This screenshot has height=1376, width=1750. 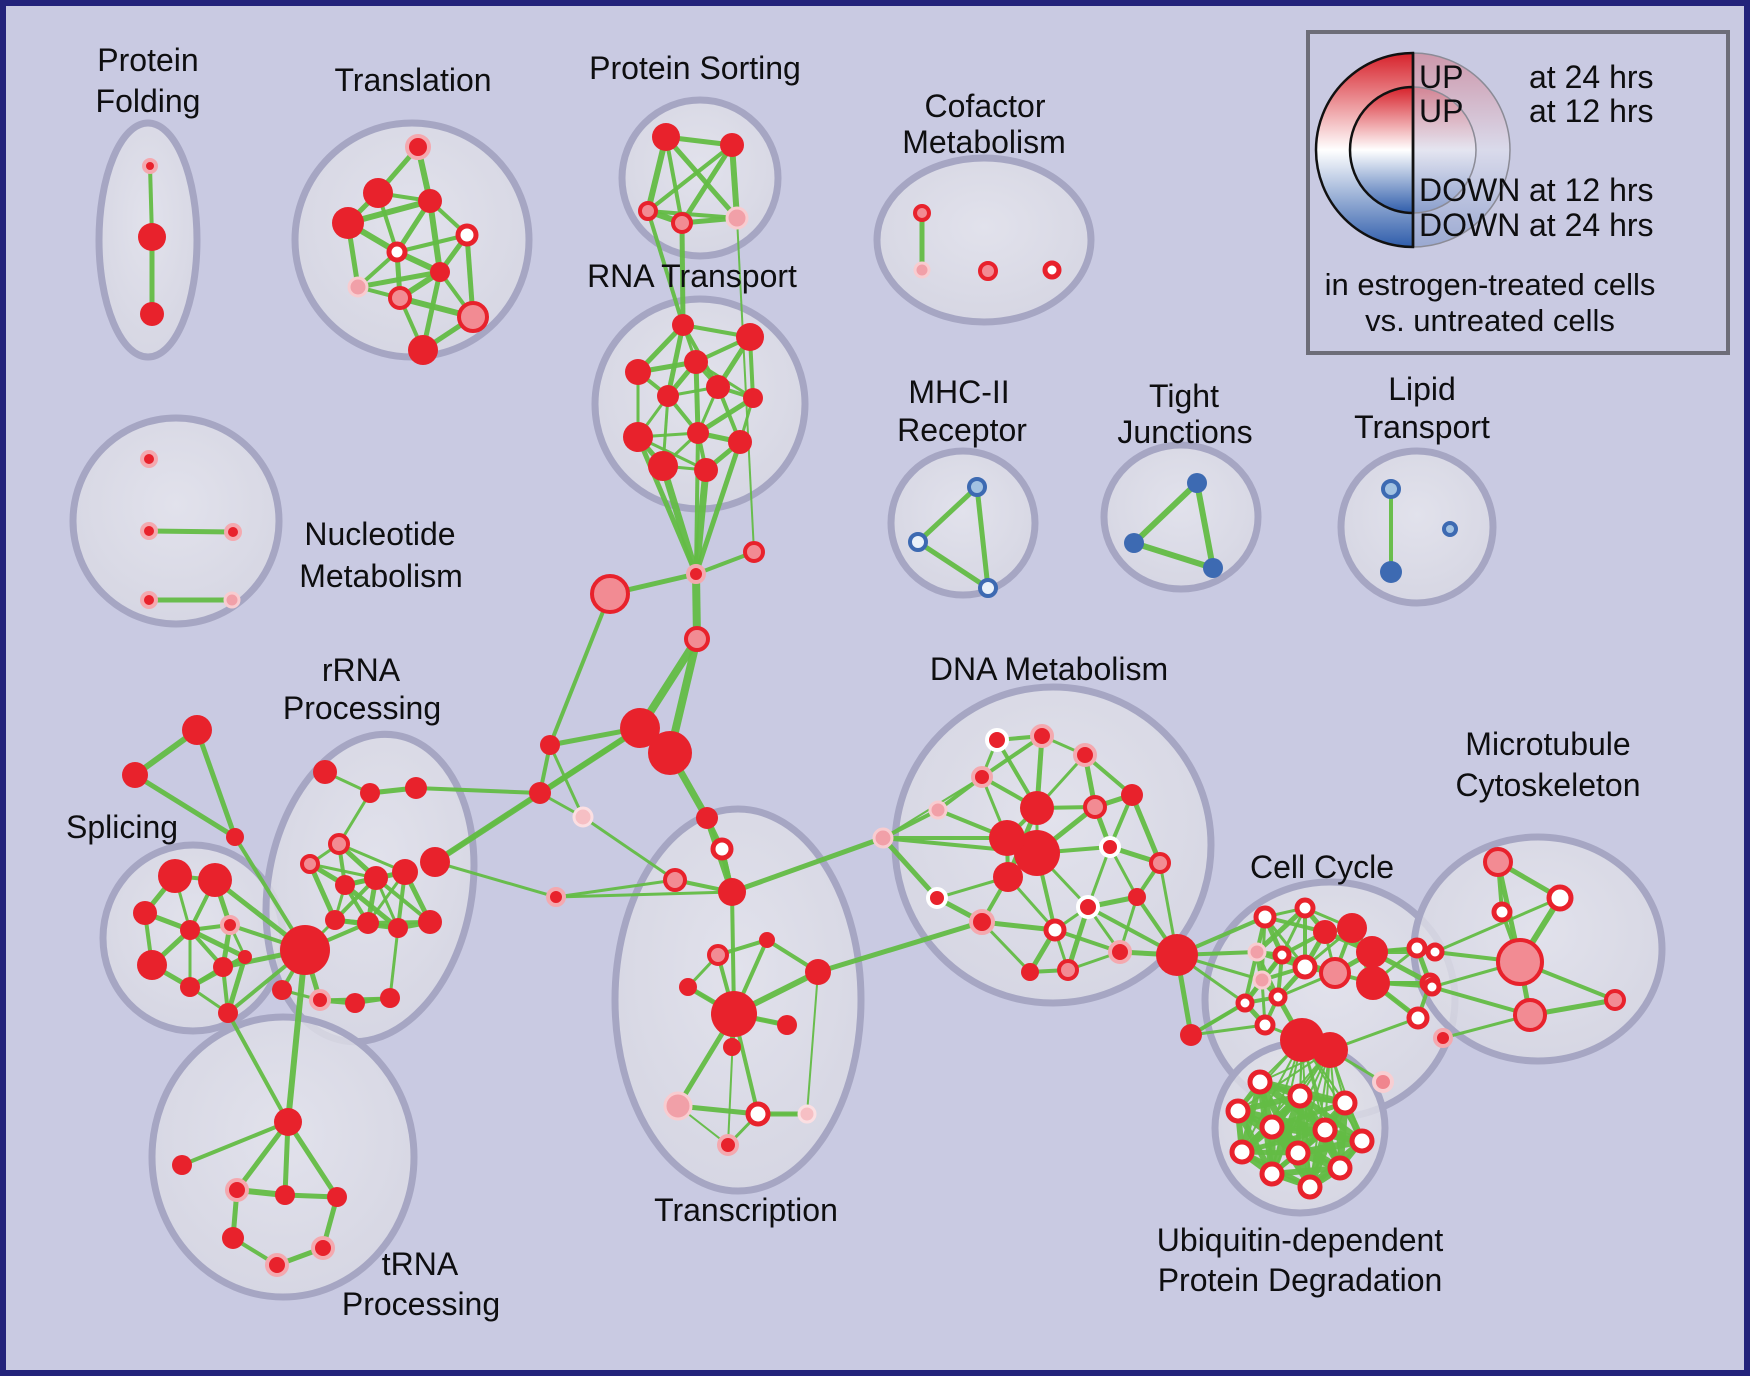 What do you see at coordinates (1444, 150) in the screenshot?
I see `legend-ring-12h-faded` at bounding box center [1444, 150].